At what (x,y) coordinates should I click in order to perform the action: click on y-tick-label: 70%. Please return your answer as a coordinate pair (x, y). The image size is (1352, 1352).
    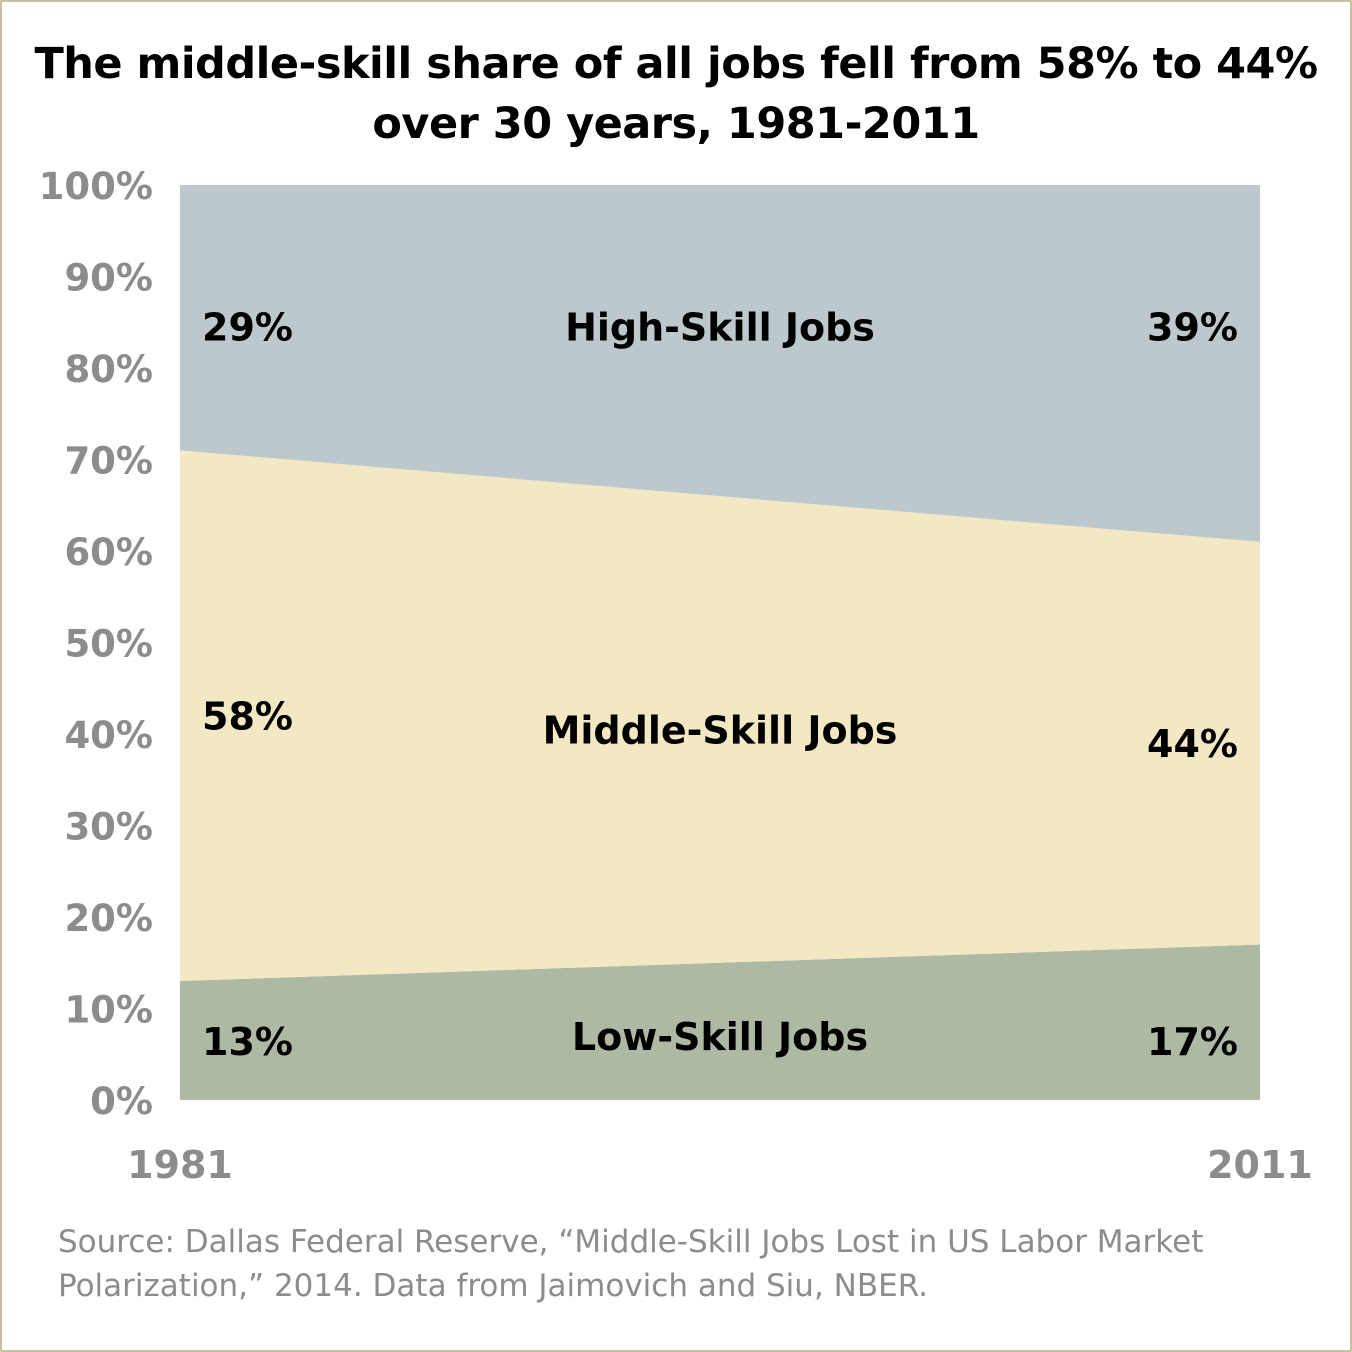
    Looking at the image, I should click on (108, 461).